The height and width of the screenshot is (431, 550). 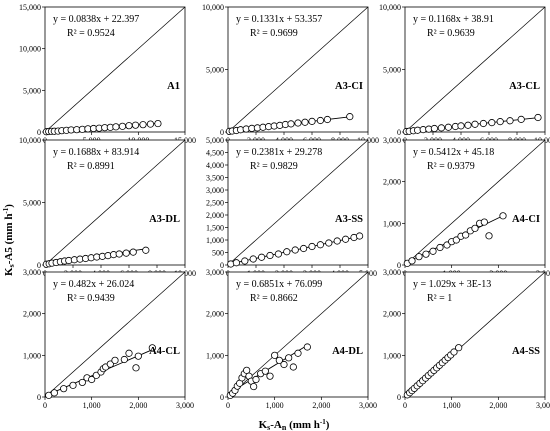 What do you see at coordinates (91, 33) in the screenshot?
I see `r-squared: R² = 0.9524` at bounding box center [91, 33].